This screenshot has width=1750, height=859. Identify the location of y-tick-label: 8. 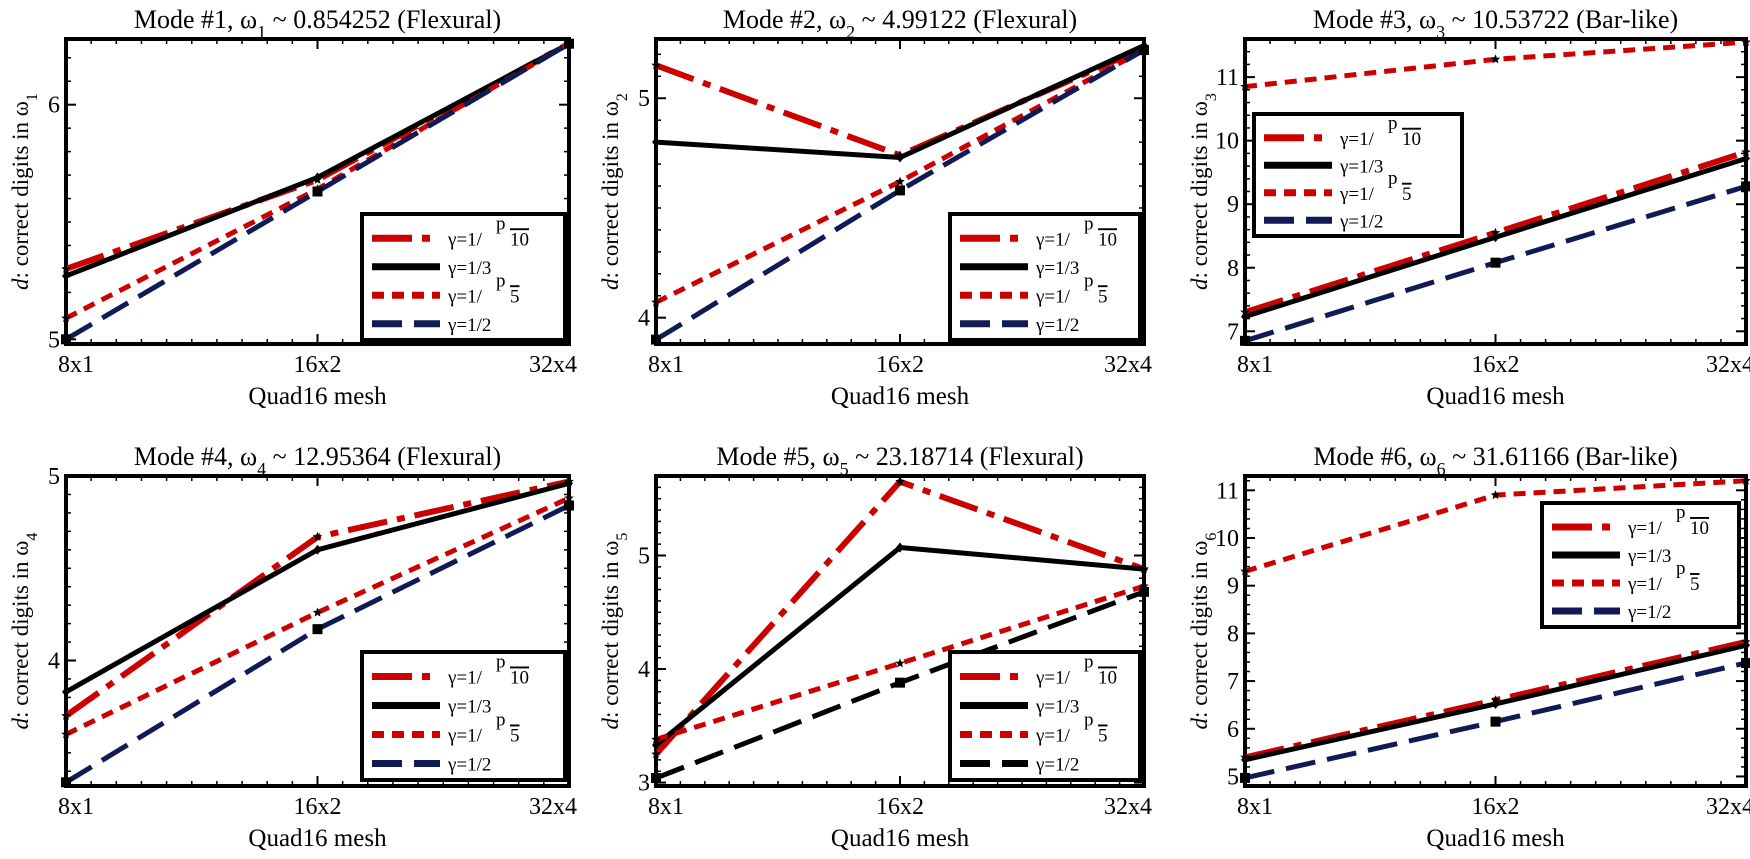
(1233, 269).